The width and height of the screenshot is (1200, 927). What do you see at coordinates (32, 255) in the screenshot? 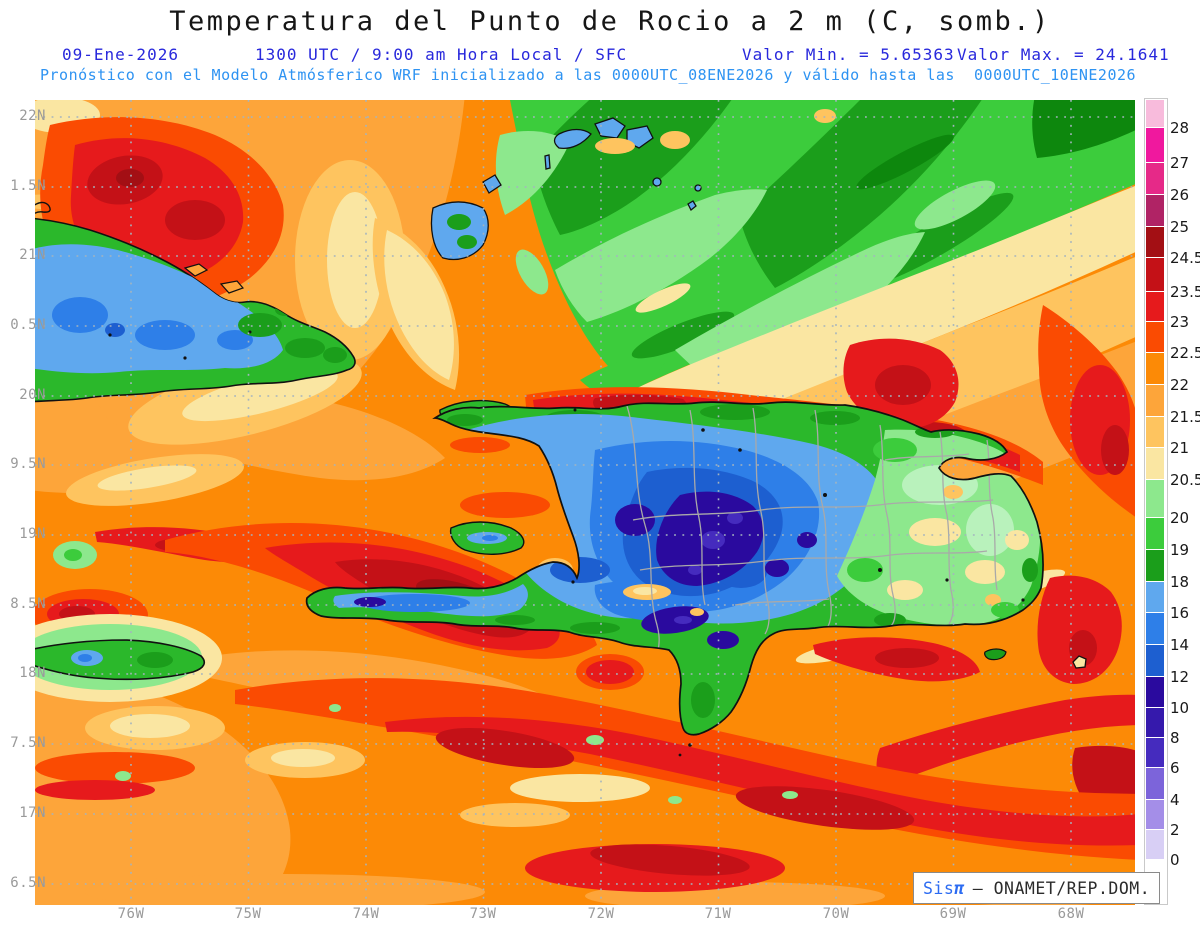
I see `lat-tick-label: 21N` at bounding box center [32, 255].